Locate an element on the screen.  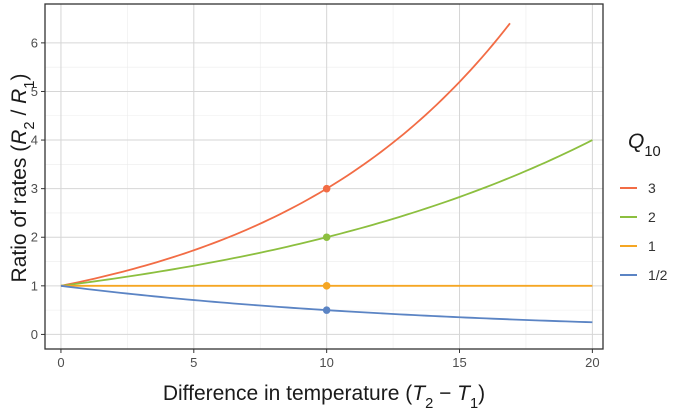
legend-item: 1 is located at coordinates (638, 246).